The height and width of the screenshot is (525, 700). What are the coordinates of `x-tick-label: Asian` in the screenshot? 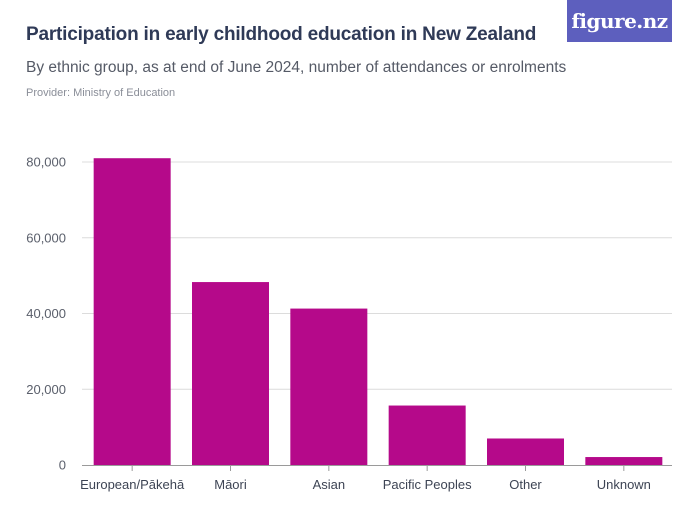 It's located at (329, 484).